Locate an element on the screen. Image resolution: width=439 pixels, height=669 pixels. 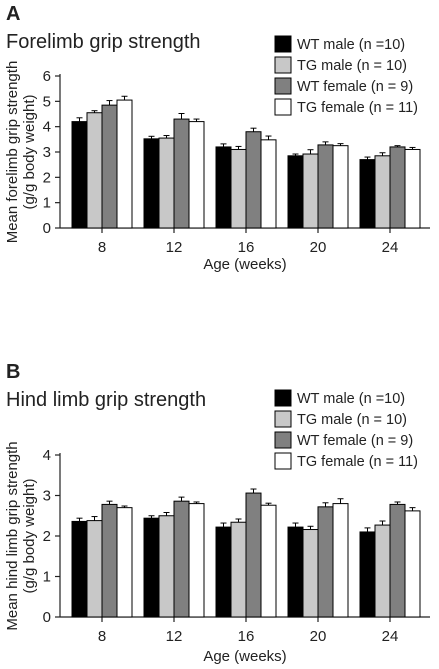
legend-label-b: TG male (n = 10) is located at coordinates (352, 420).